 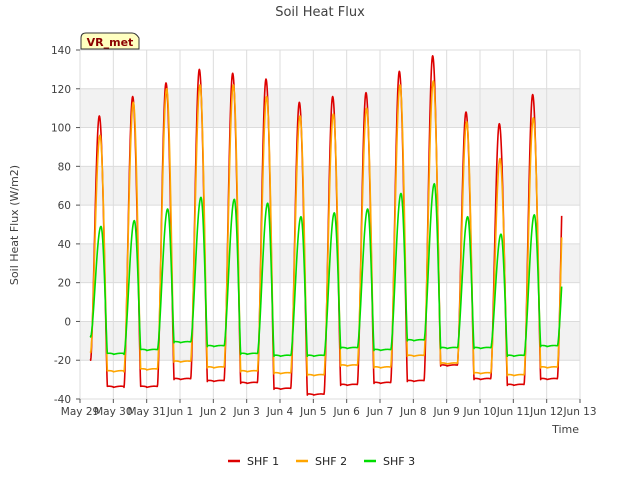 I want to click on y-tick-label: 20, so click(x=64, y=284).